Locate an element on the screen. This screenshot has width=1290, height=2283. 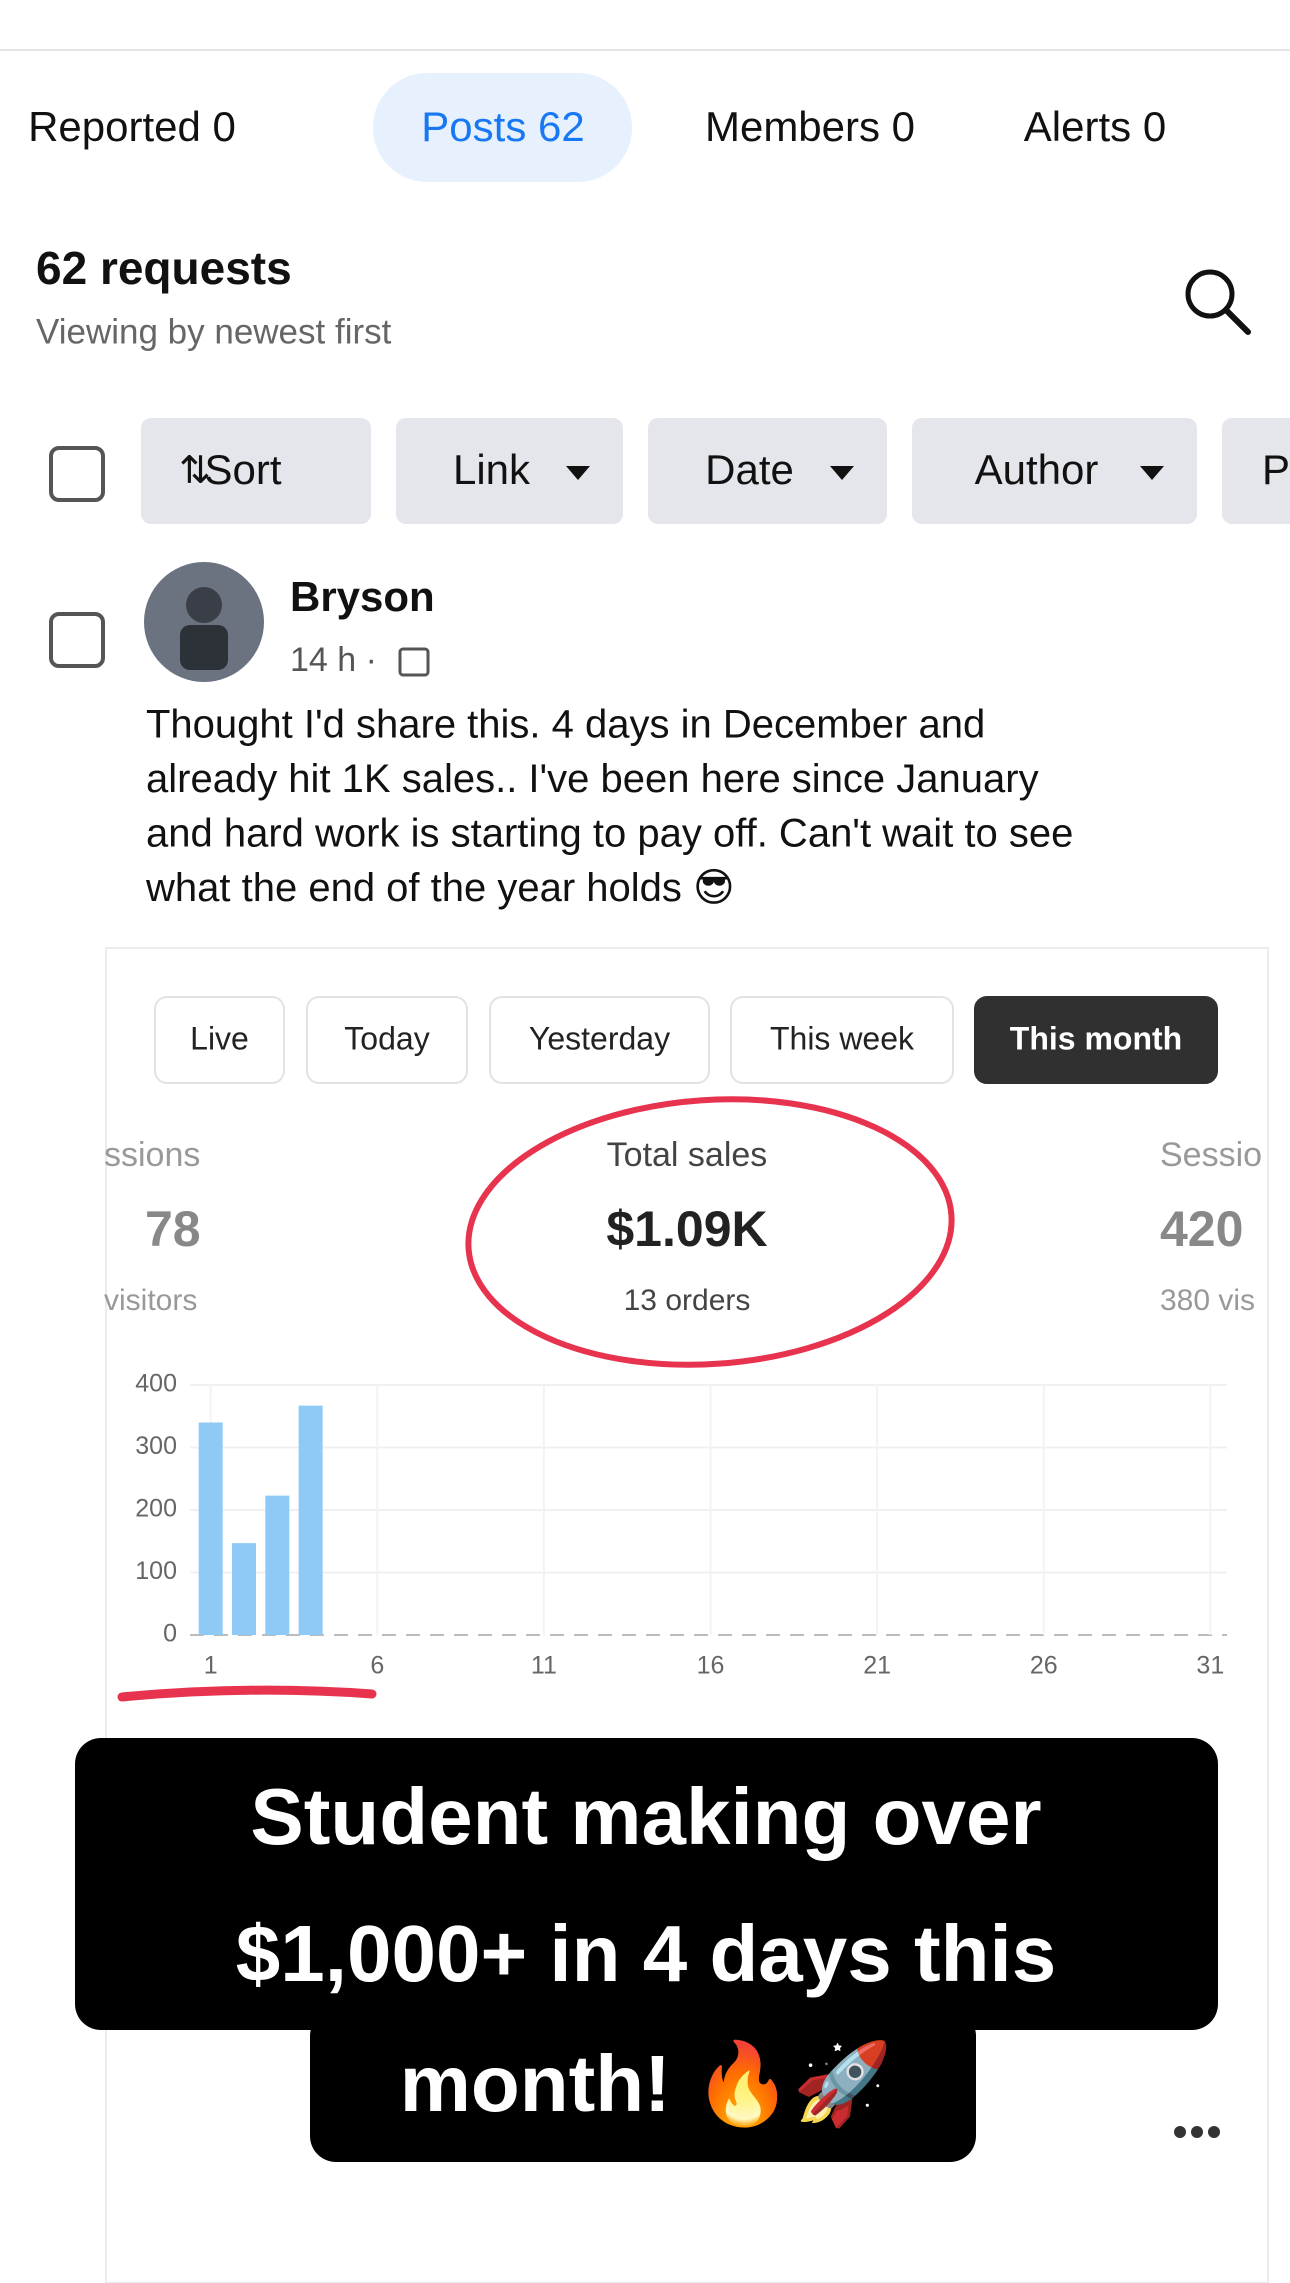
search-icon is located at coordinates (1210, 294).